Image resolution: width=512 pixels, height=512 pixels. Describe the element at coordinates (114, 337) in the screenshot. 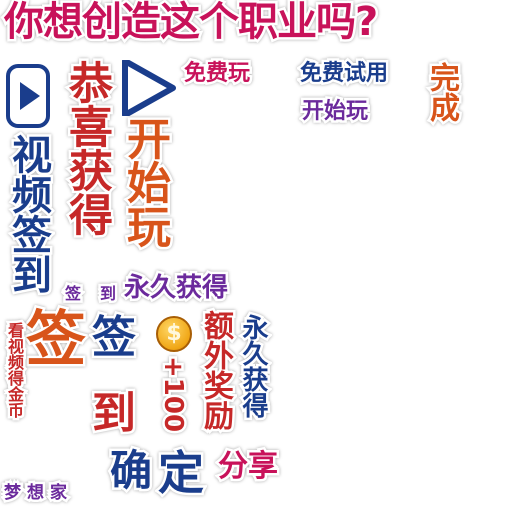

I see `signin-medium-label: 签` at that location.